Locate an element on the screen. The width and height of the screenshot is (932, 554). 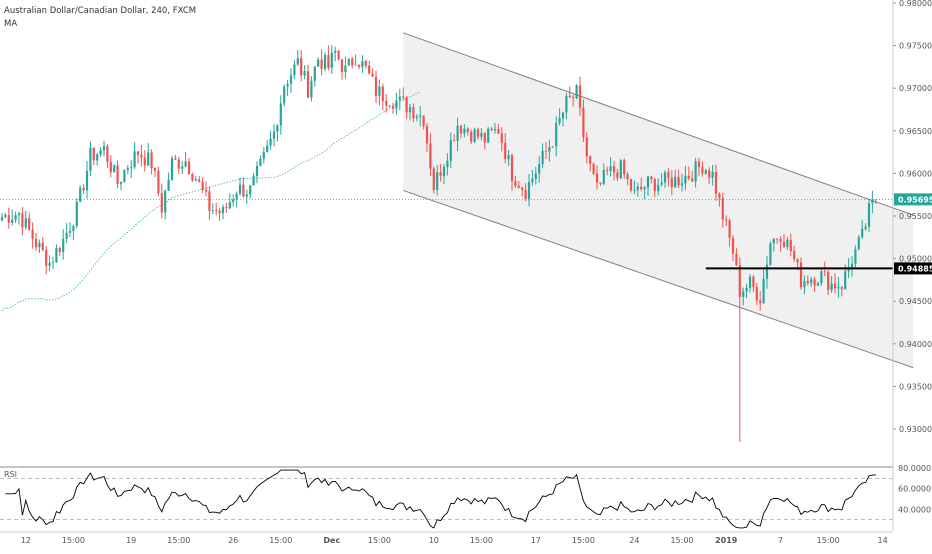
price-tag-box is located at coordinates (913, 199).